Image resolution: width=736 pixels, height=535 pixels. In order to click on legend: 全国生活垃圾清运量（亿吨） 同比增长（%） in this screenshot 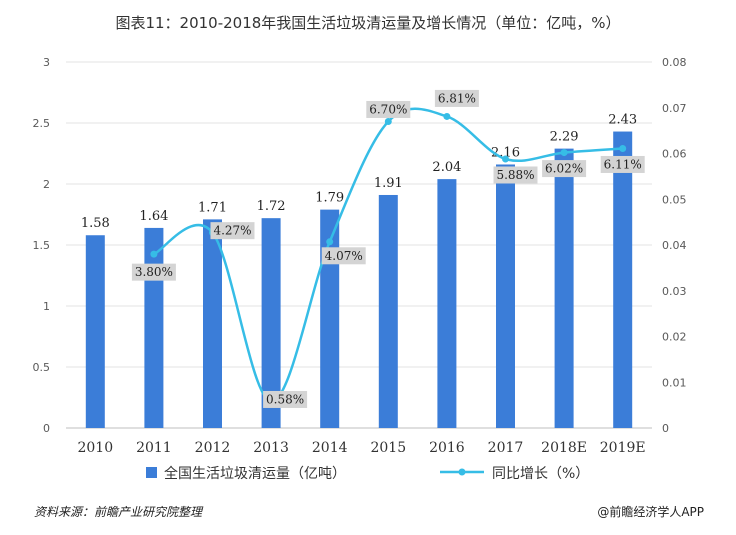, I will do `click(367, 473)`.